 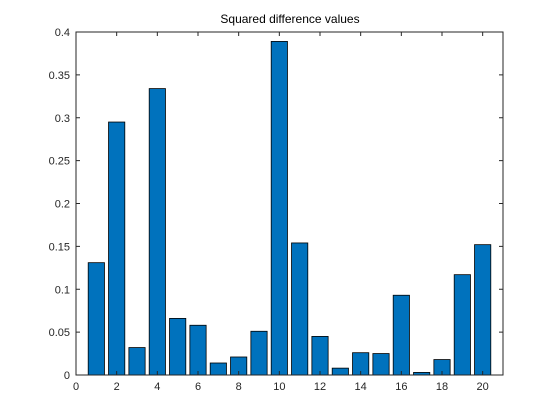 I want to click on y-tick-label-1: 0.05, so click(x=59, y=333).